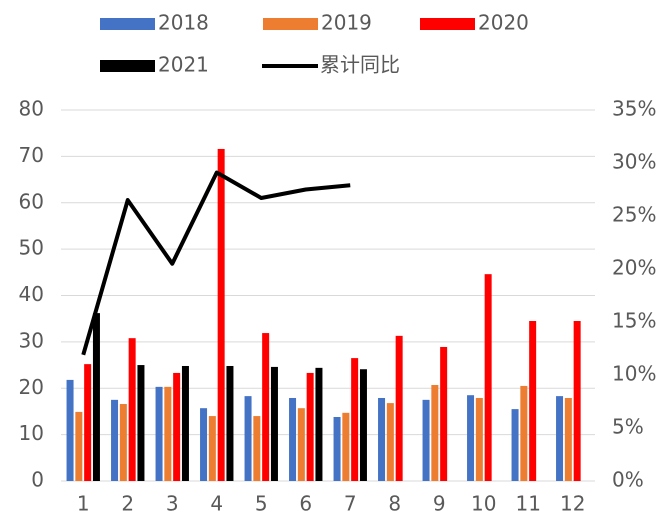 The height and width of the screenshot is (519, 669). I want to click on y-tick-label: 70, so click(31, 155).